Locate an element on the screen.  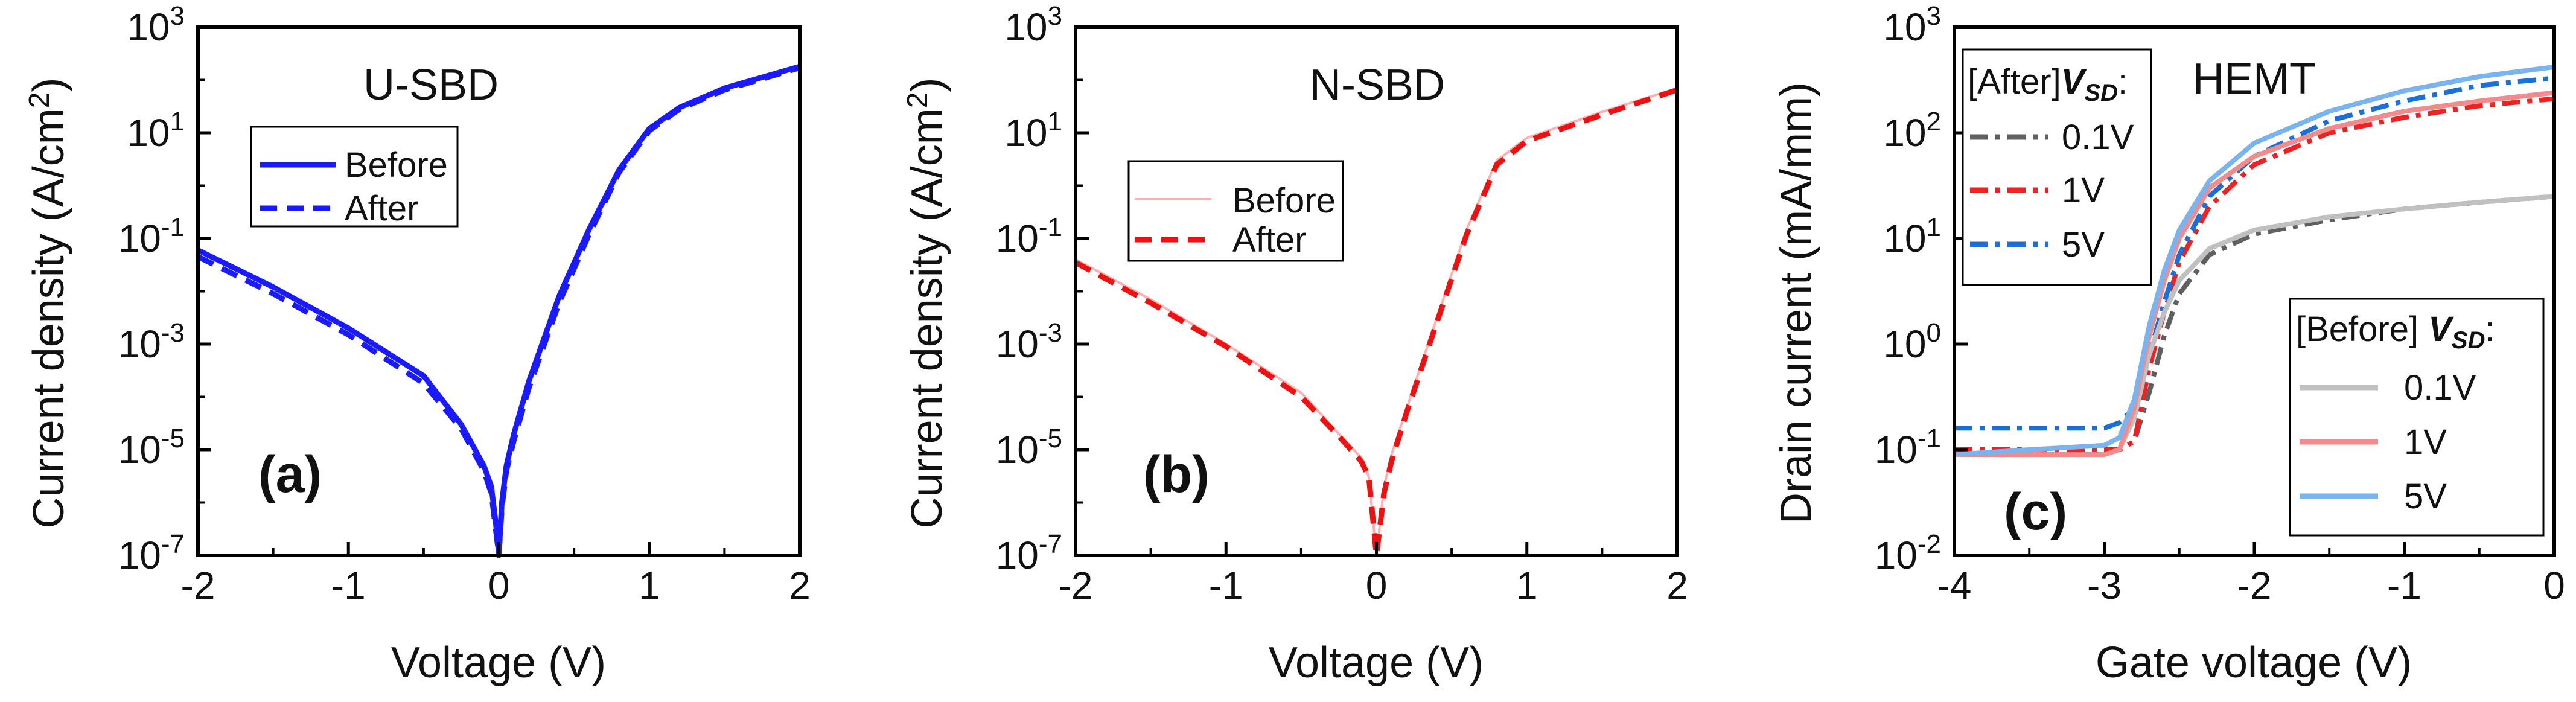
panel-b-y-tick-label: 10⁻³ is located at coordinates (1029, 342).